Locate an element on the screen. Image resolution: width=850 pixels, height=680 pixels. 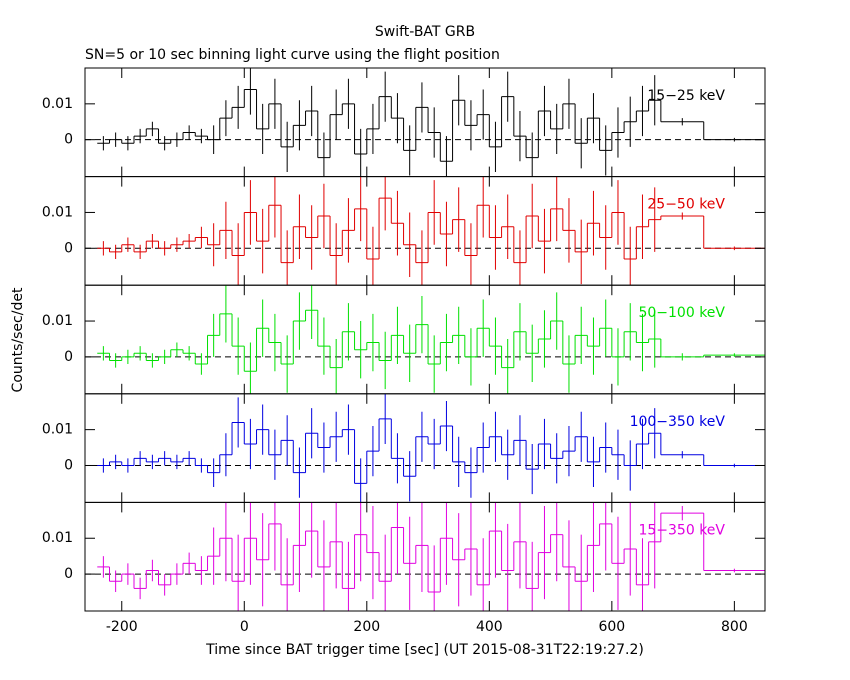
band-label: 15−25 keV is located at coordinates (686, 96).